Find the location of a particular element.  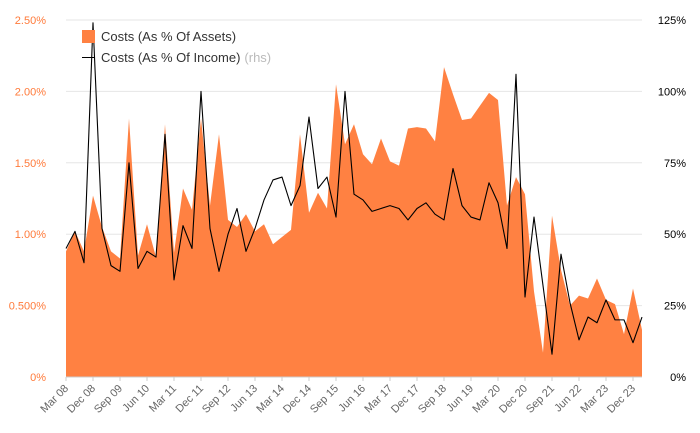

x-tick-label: Mar 23 is located at coordinates (594, 399).